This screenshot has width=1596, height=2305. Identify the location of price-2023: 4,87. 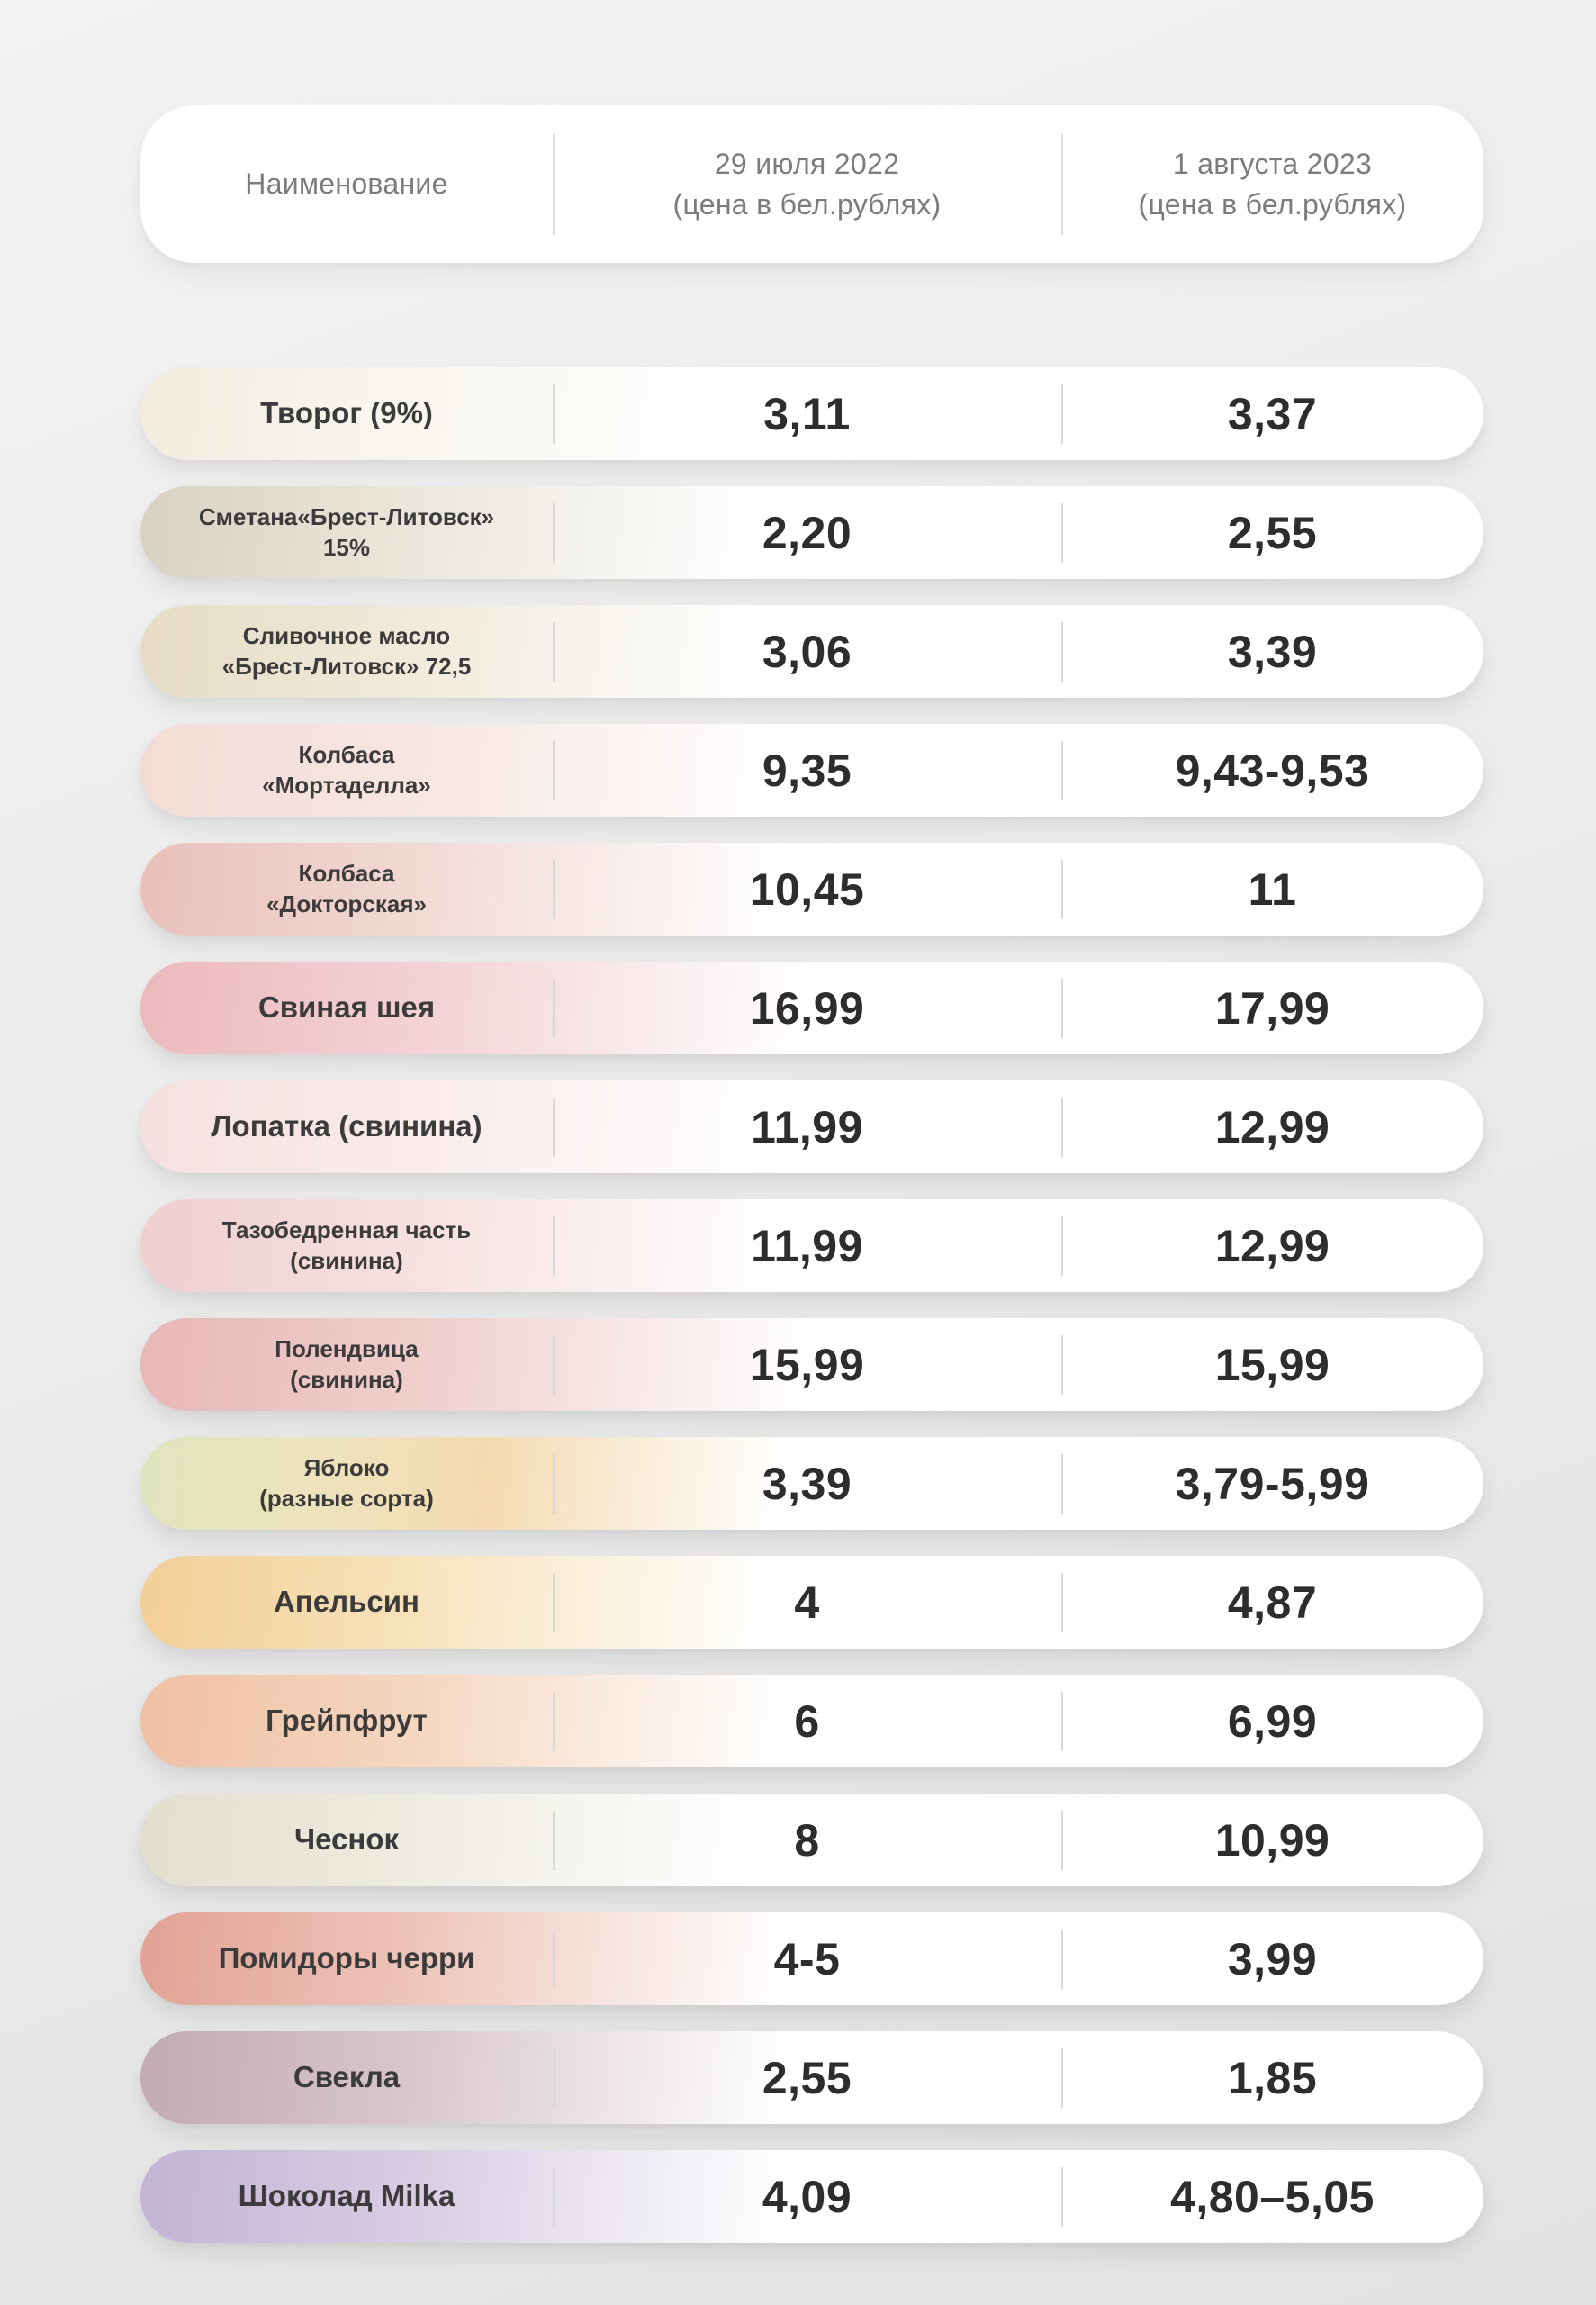
(1272, 1602).